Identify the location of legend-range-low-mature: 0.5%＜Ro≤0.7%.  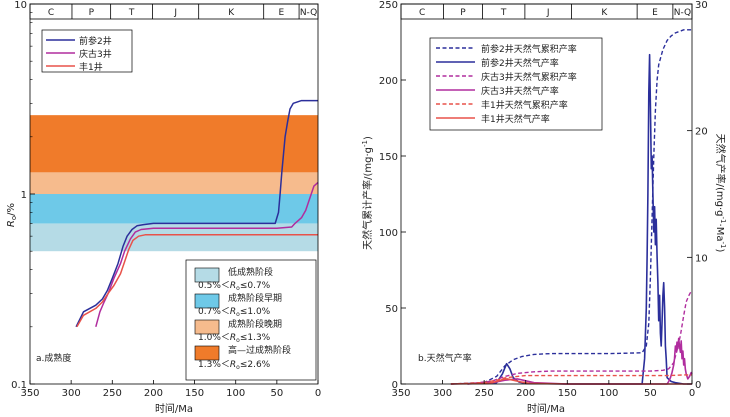
(234, 286).